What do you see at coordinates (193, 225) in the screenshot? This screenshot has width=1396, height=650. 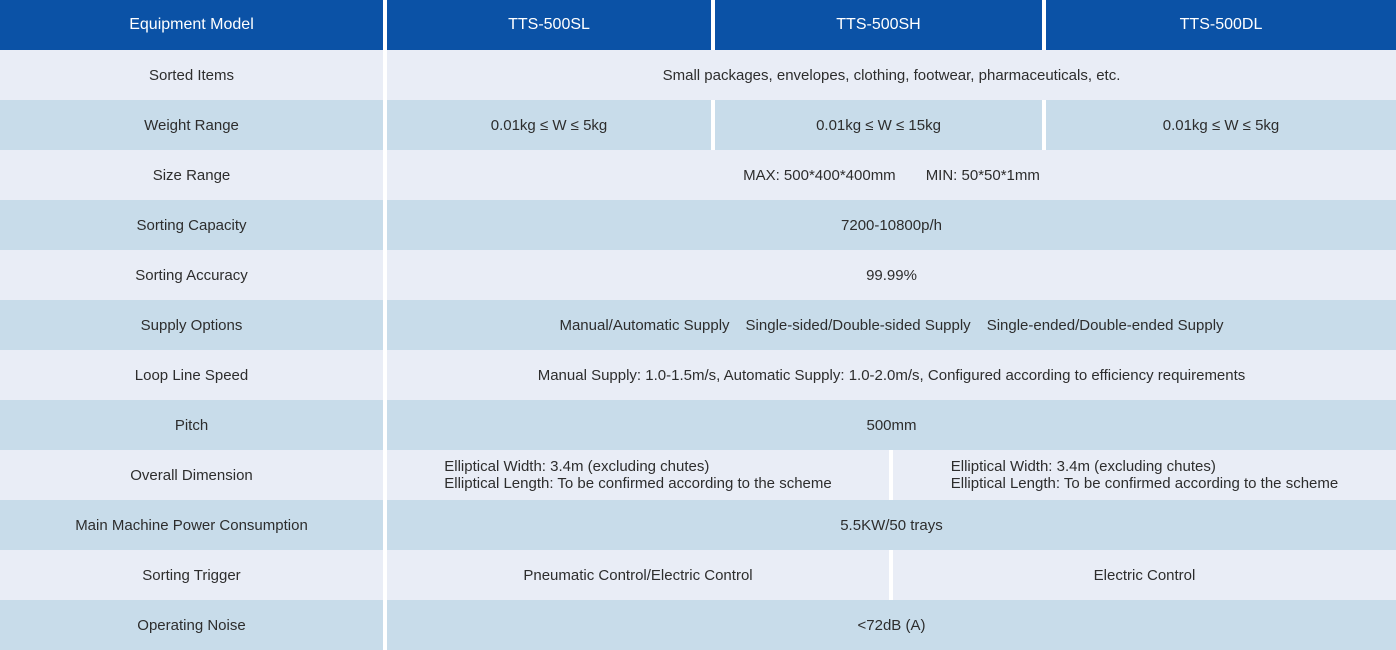 I see `row-label-sorting-capacity: Sorting Capacity` at bounding box center [193, 225].